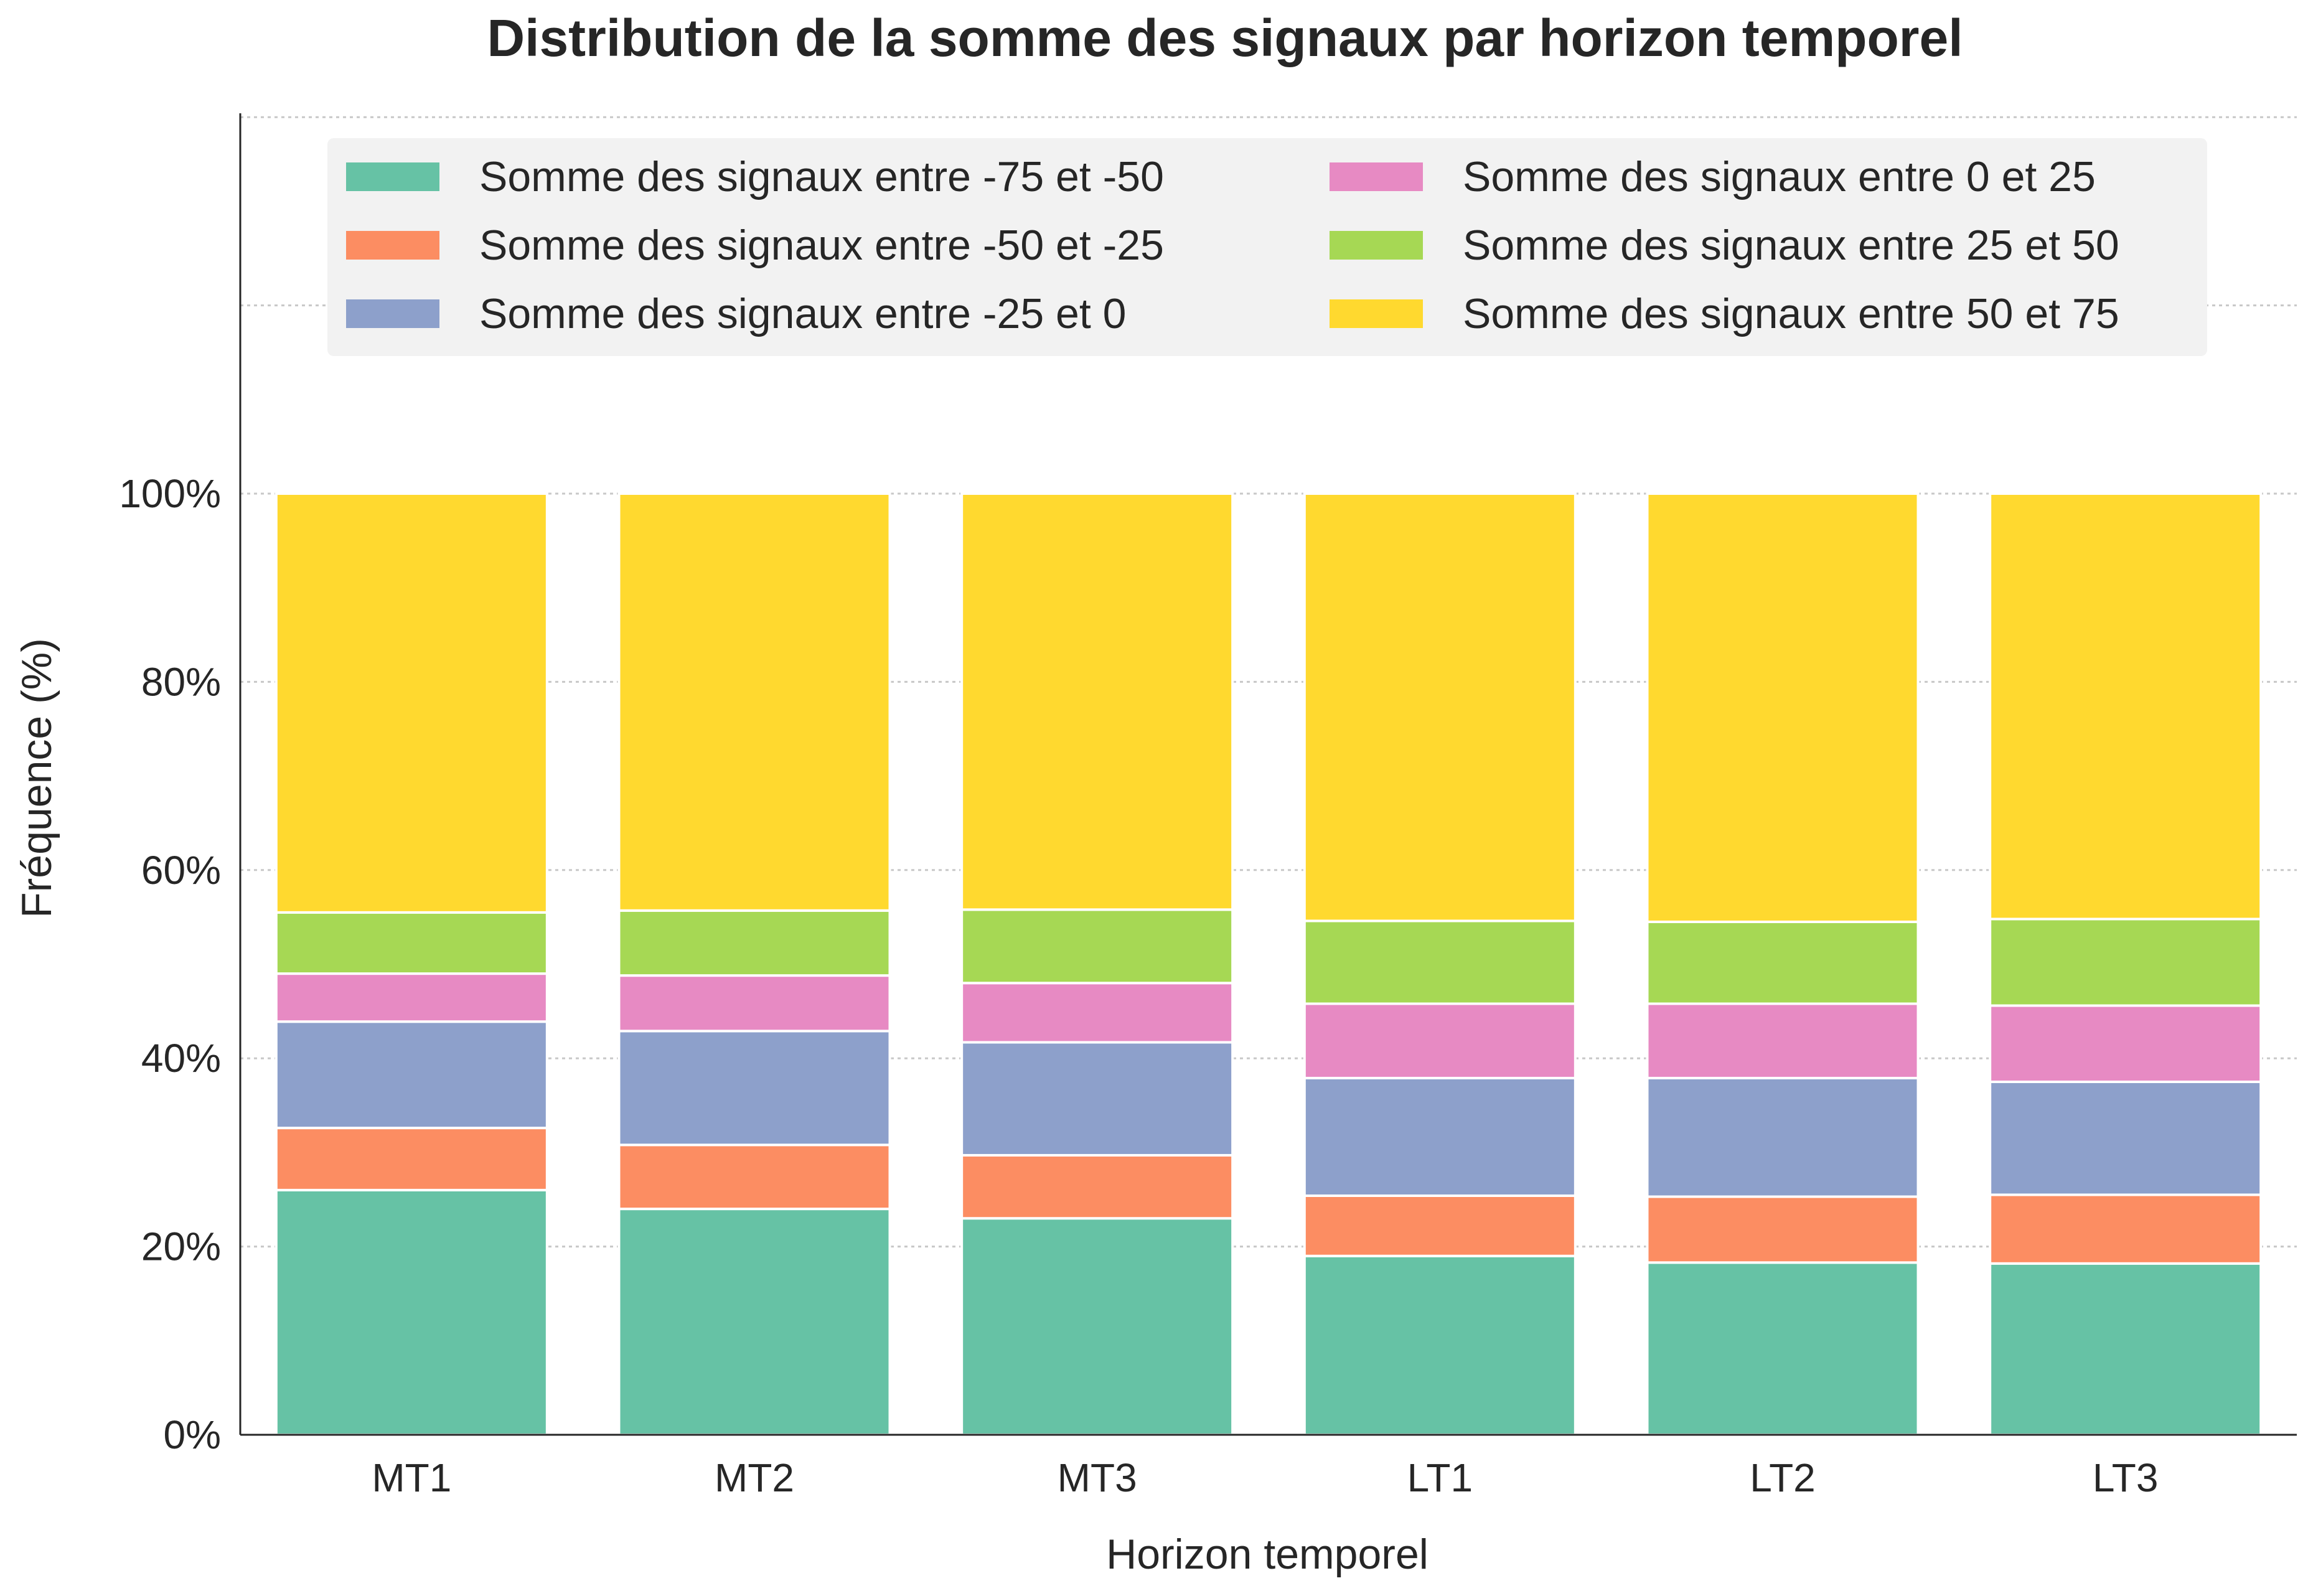 This screenshot has height=1596, width=2308. I want to click on x-axis-title: Horizon temporel, so click(1267, 1554).